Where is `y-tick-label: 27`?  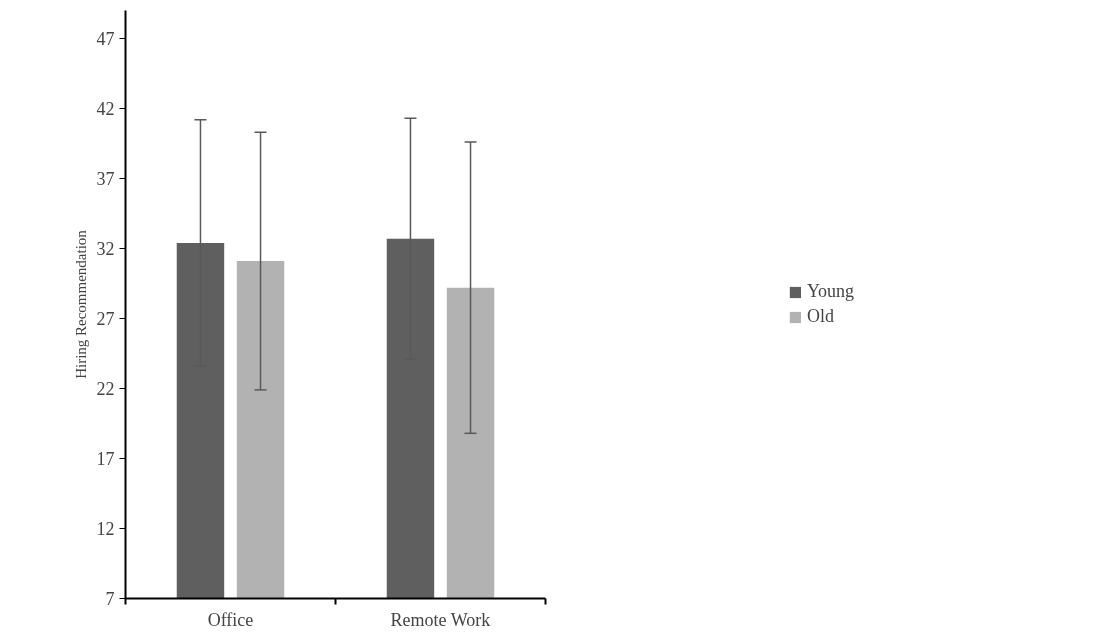 y-tick-label: 27 is located at coordinates (105, 319).